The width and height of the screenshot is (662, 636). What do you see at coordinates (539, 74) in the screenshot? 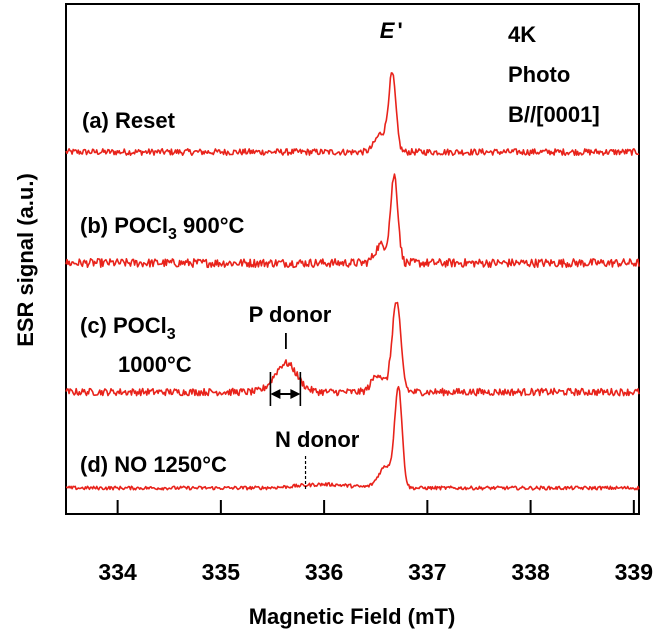
I see `condition-illumination: Photo` at bounding box center [539, 74].